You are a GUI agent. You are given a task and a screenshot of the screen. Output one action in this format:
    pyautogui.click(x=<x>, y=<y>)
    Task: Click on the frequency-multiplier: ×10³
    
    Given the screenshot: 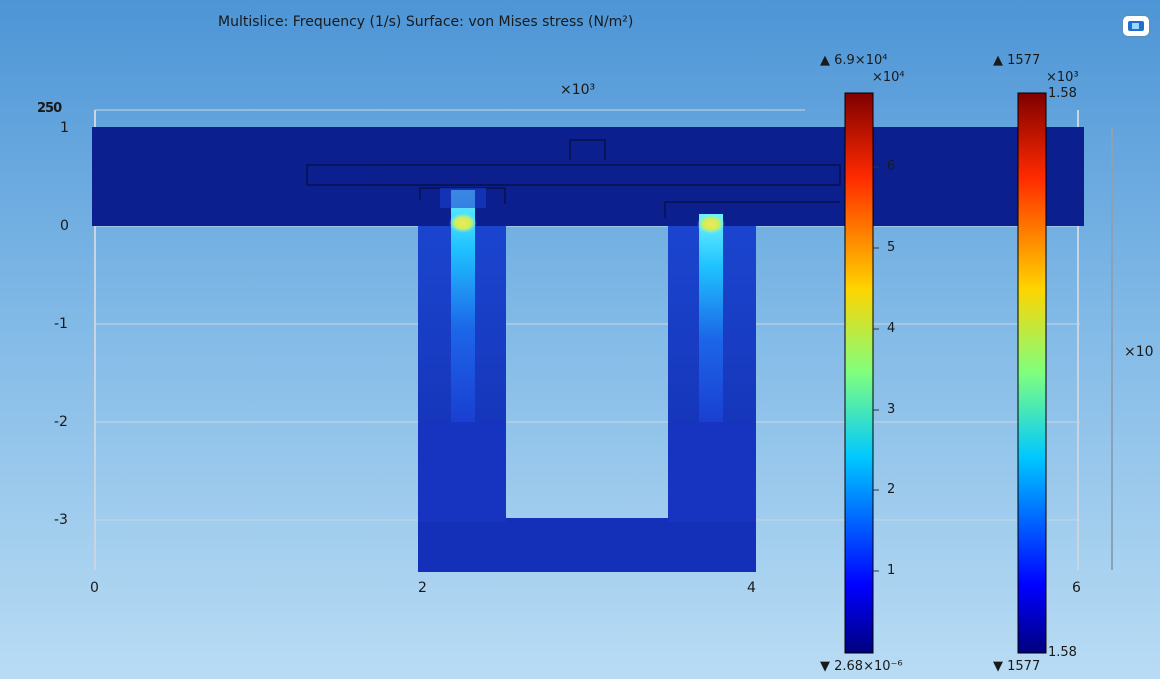 What is the action you would take?
    pyautogui.click(x=1062, y=77)
    